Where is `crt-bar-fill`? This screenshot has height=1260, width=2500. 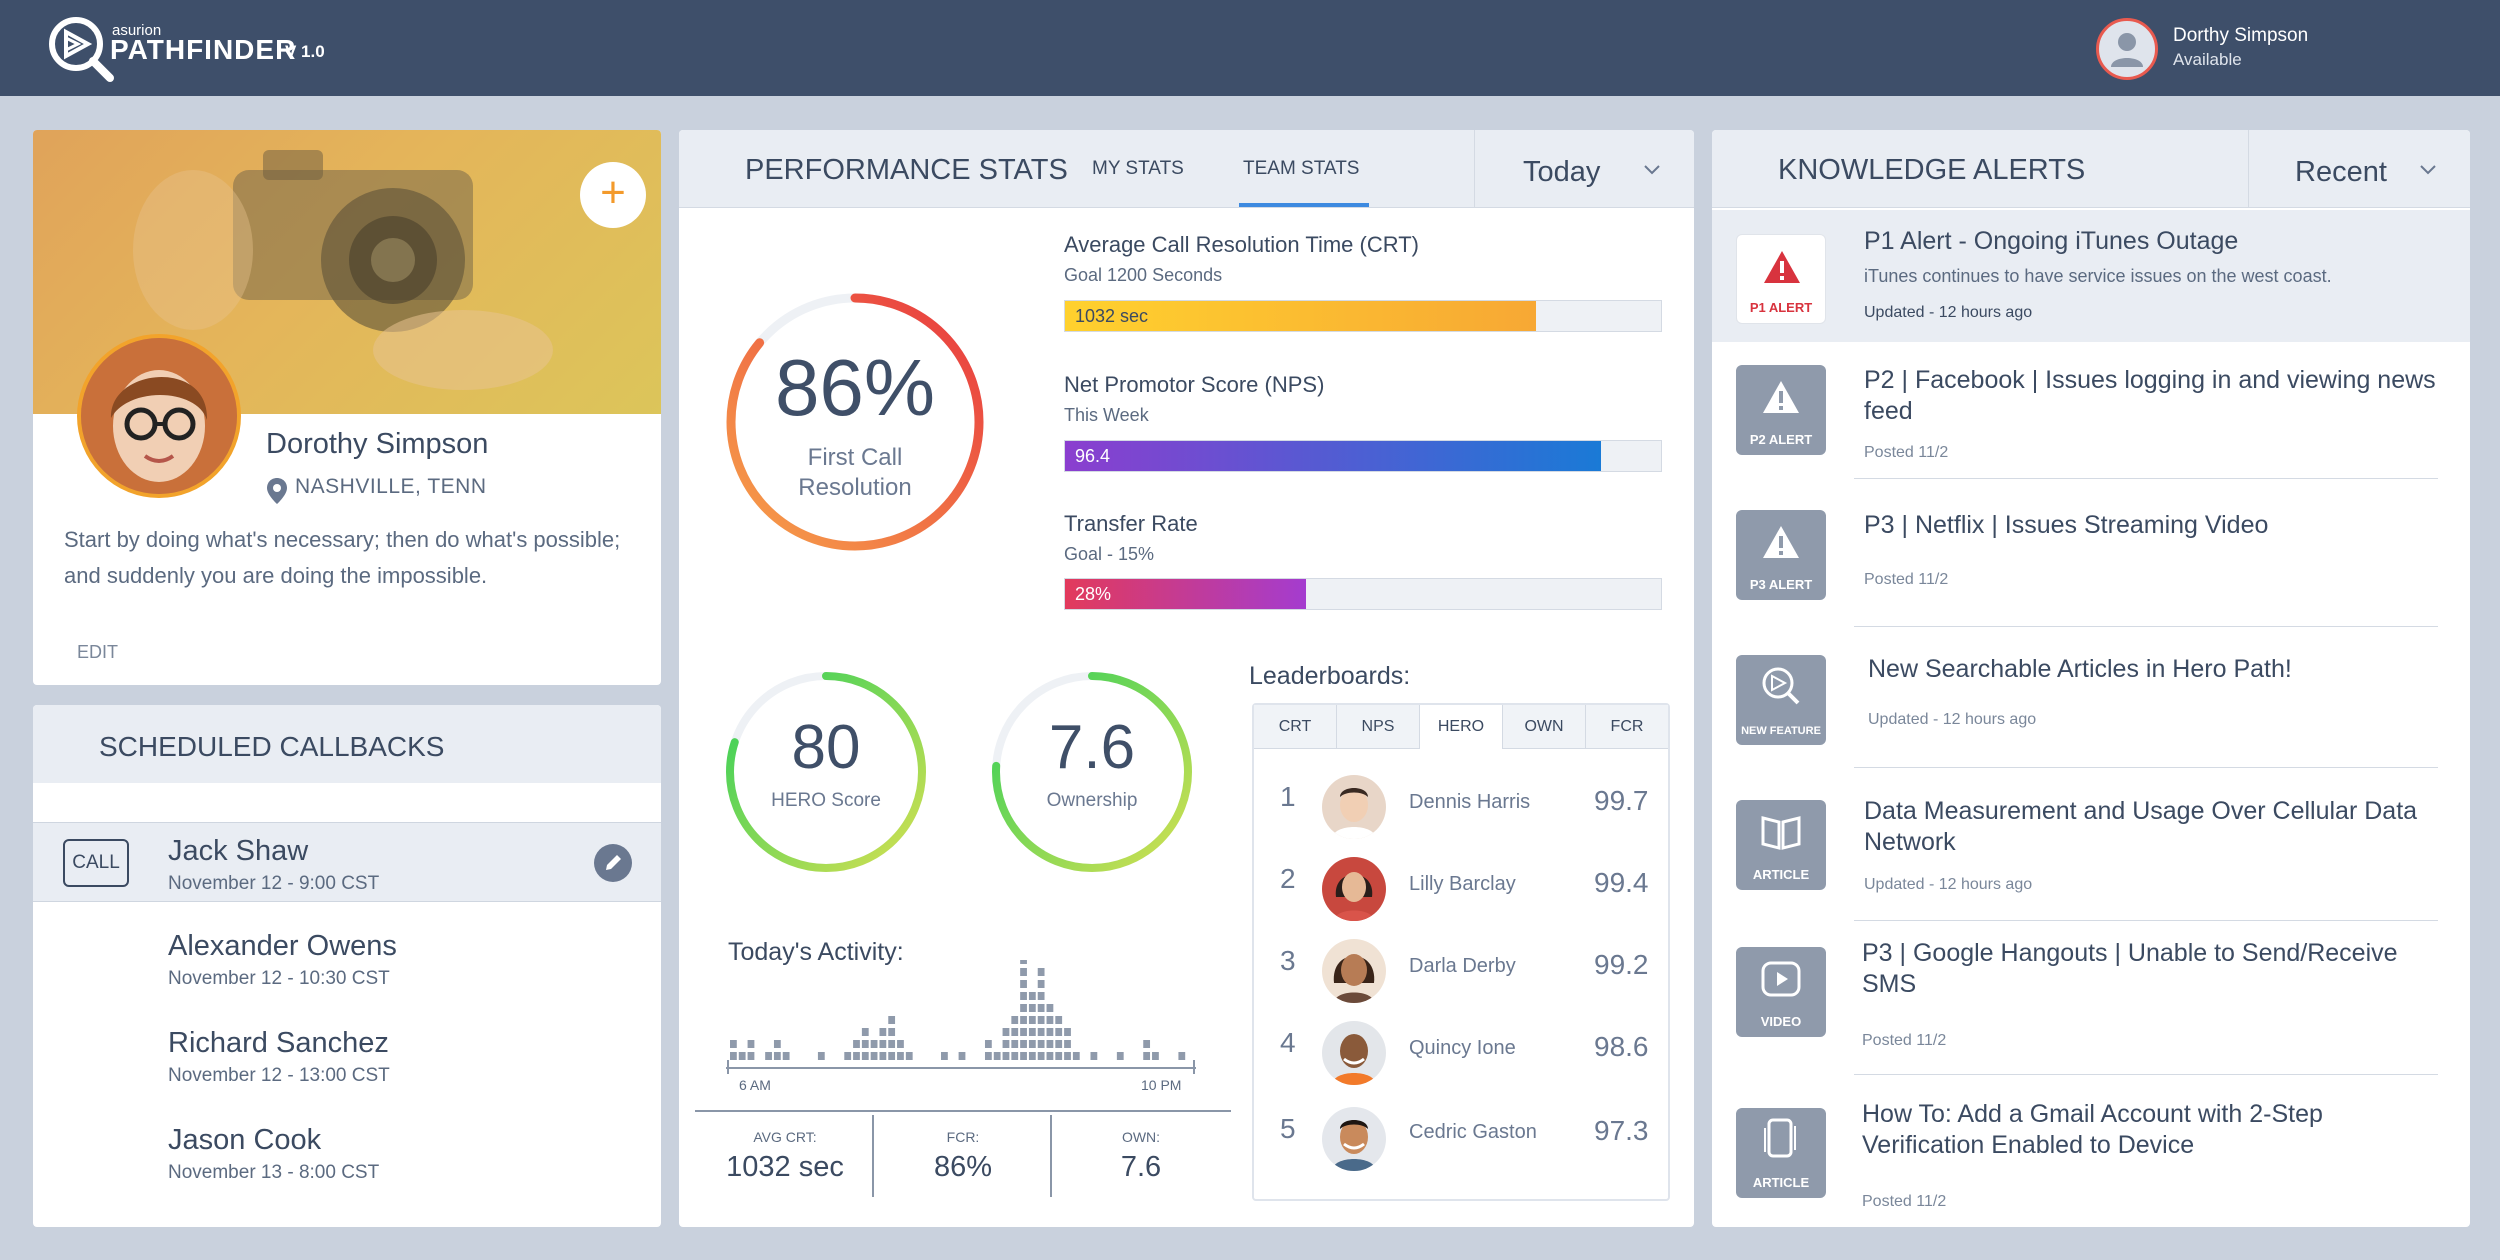
crt-bar-fill is located at coordinates (1300, 316).